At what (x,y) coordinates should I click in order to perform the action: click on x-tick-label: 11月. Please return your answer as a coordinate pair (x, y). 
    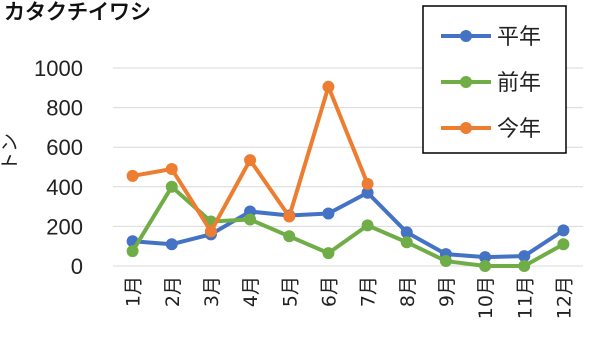
    Looking at the image, I should click on (525, 297).